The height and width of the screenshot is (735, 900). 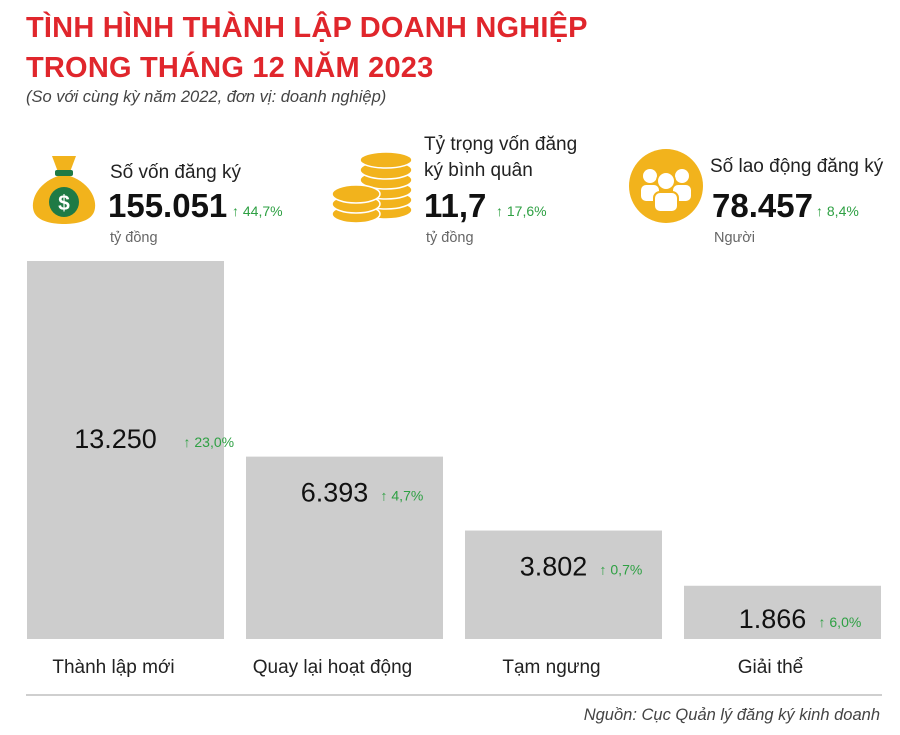 What do you see at coordinates (731, 715) in the screenshot?
I see `source-note: Nguồn: Cục Quản lý đăng ký kinh doanh` at bounding box center [731, 715].